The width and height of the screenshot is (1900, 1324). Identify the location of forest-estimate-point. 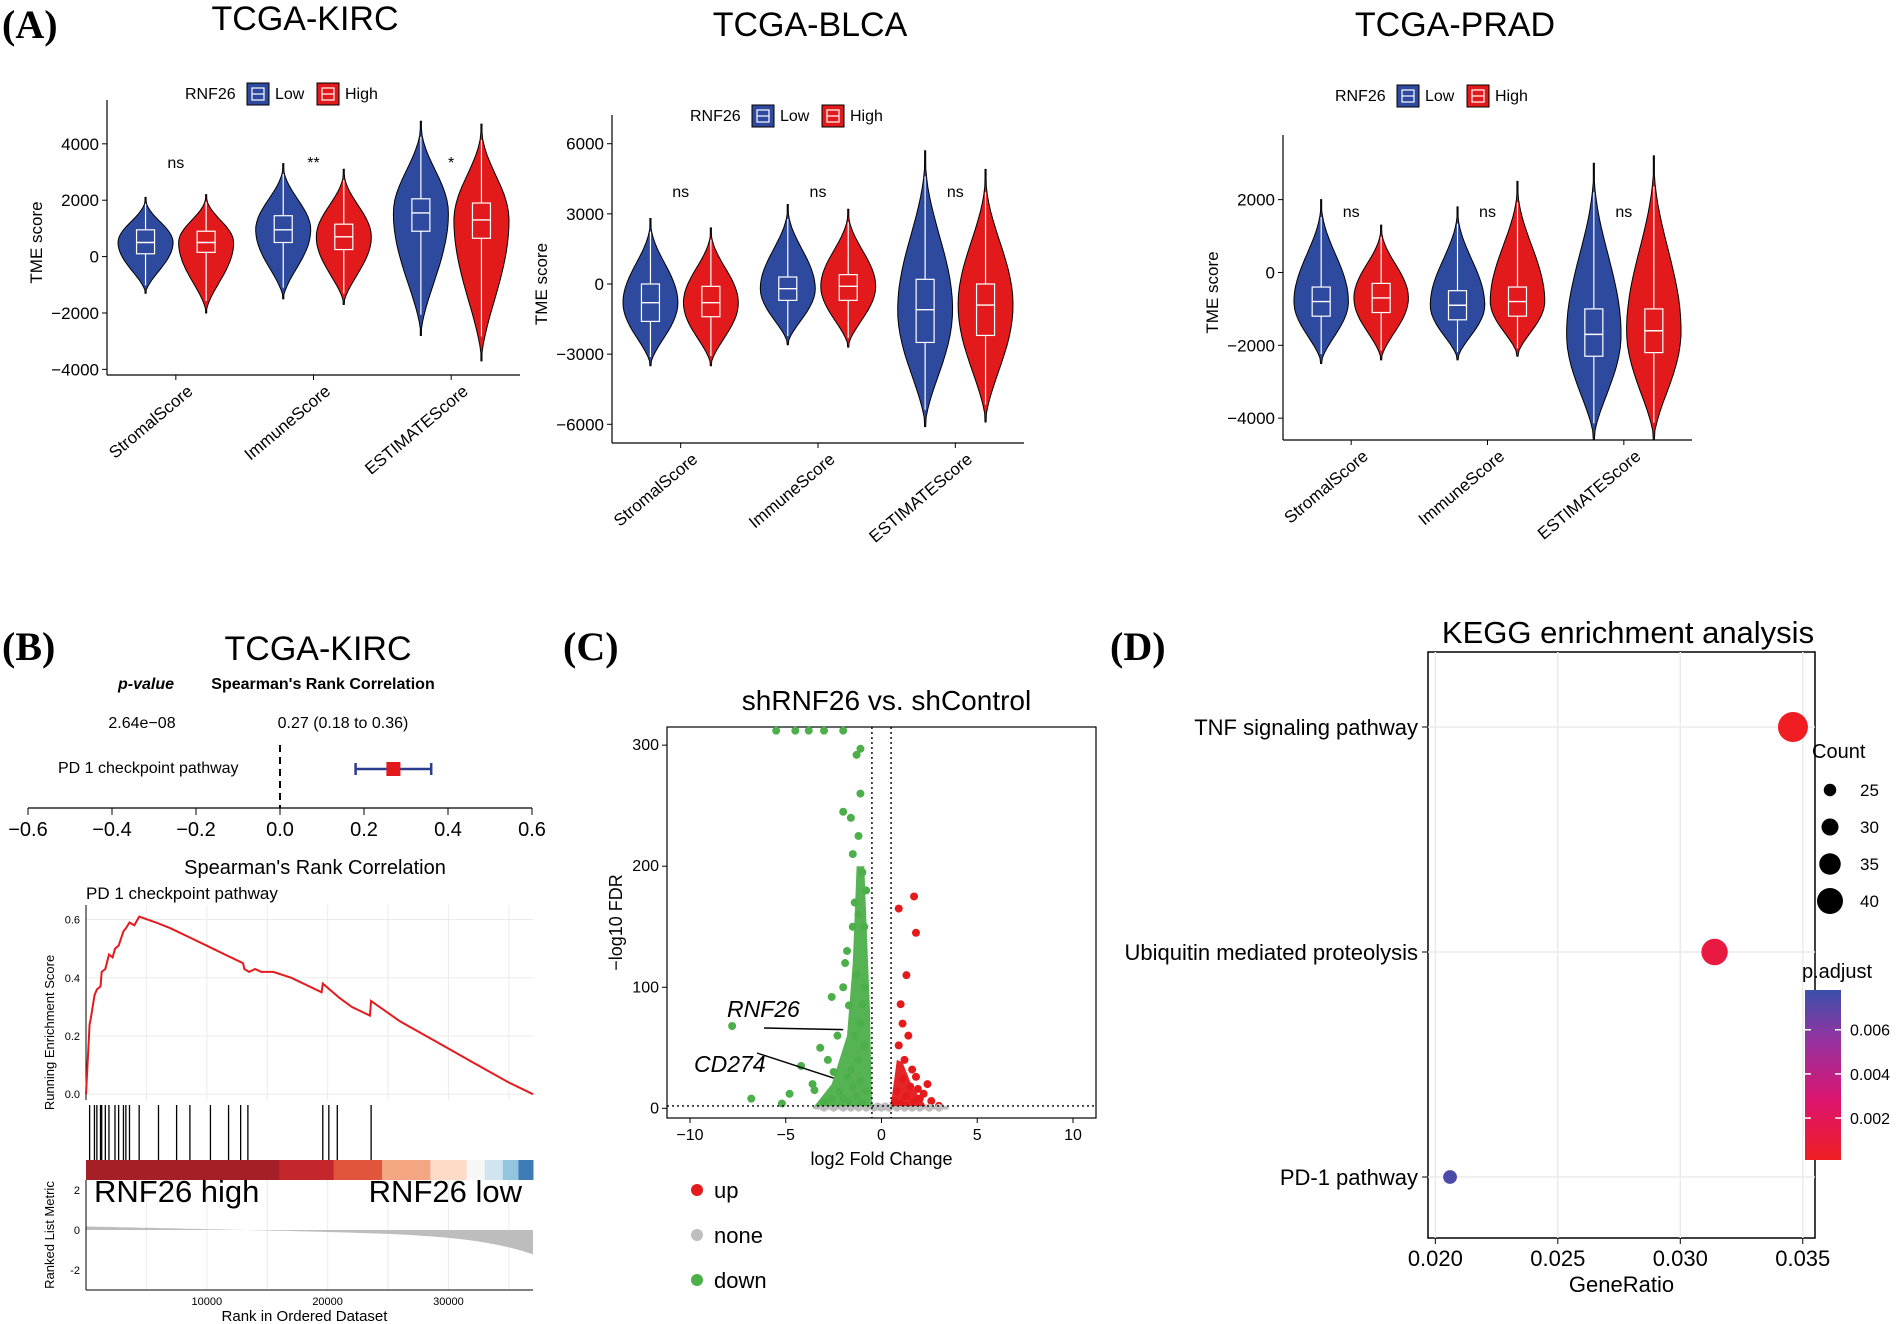
(393, 769).